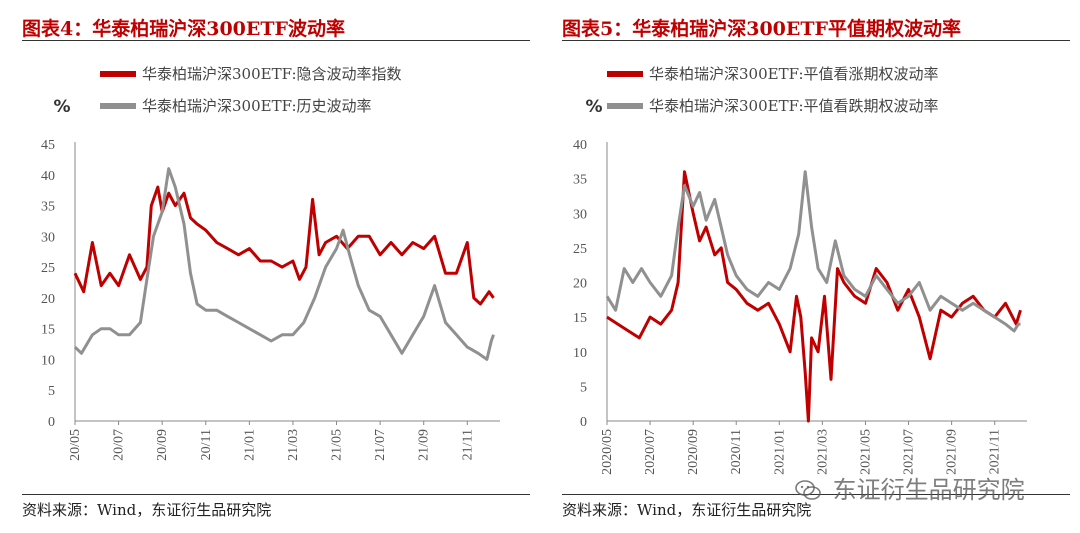 This screenshot has width=1080, height=533. I want to click on legend-label: 华泰柏瑞沪深300ETF:平值看跌期权波动率, so click(794, 106).